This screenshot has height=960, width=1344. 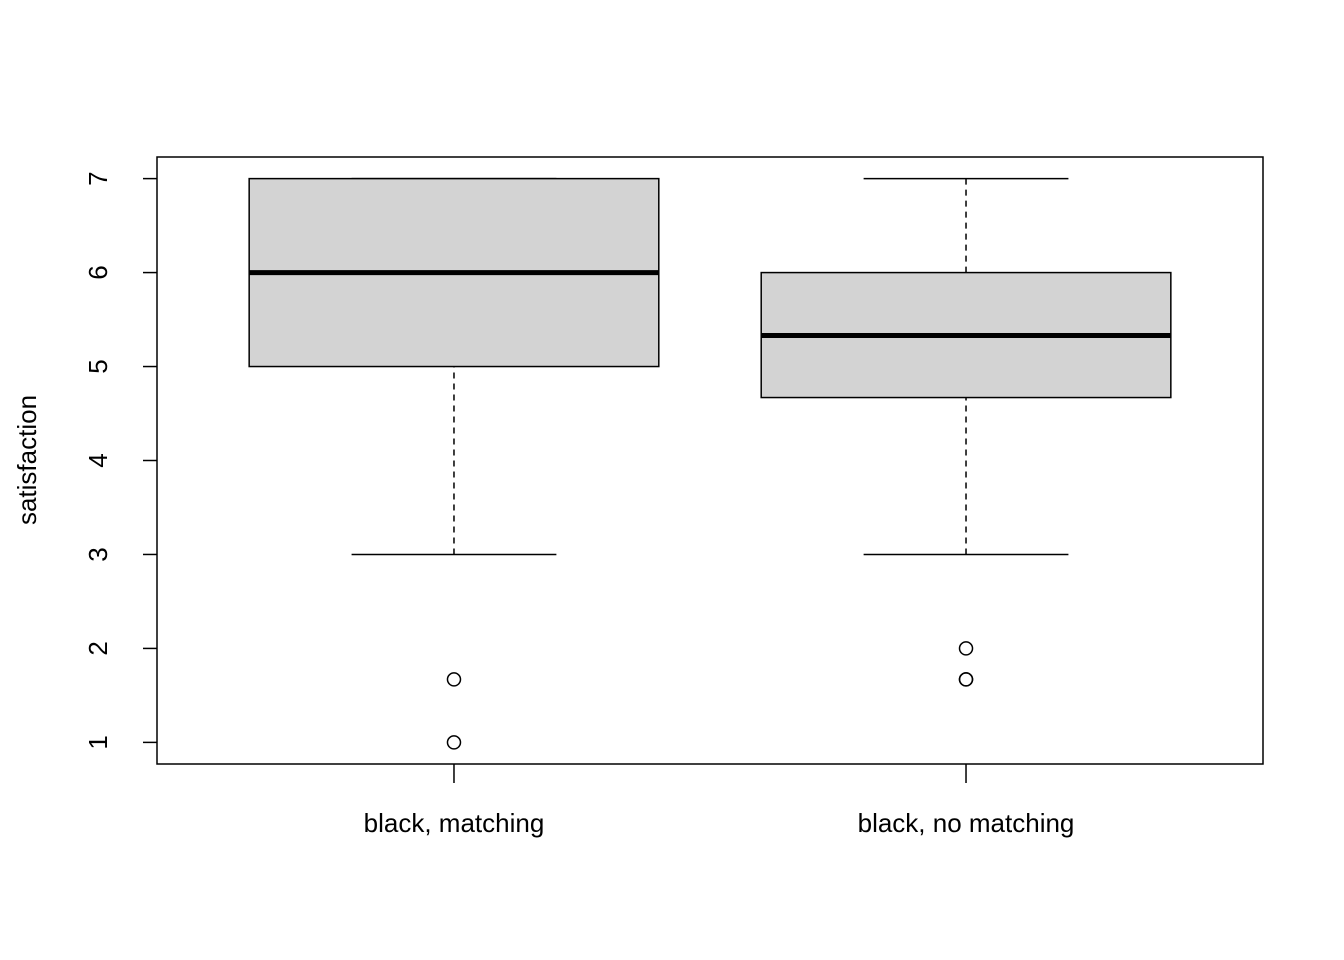 What do you see at coordinates (719, 801) in the screenshot?
I see `x-axis: black, matching black, no matching` at bounding box center [719, 801].